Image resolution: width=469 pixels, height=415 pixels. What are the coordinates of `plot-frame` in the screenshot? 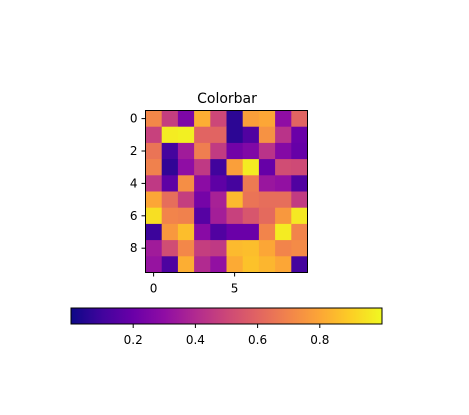 It's located at (226, 191).